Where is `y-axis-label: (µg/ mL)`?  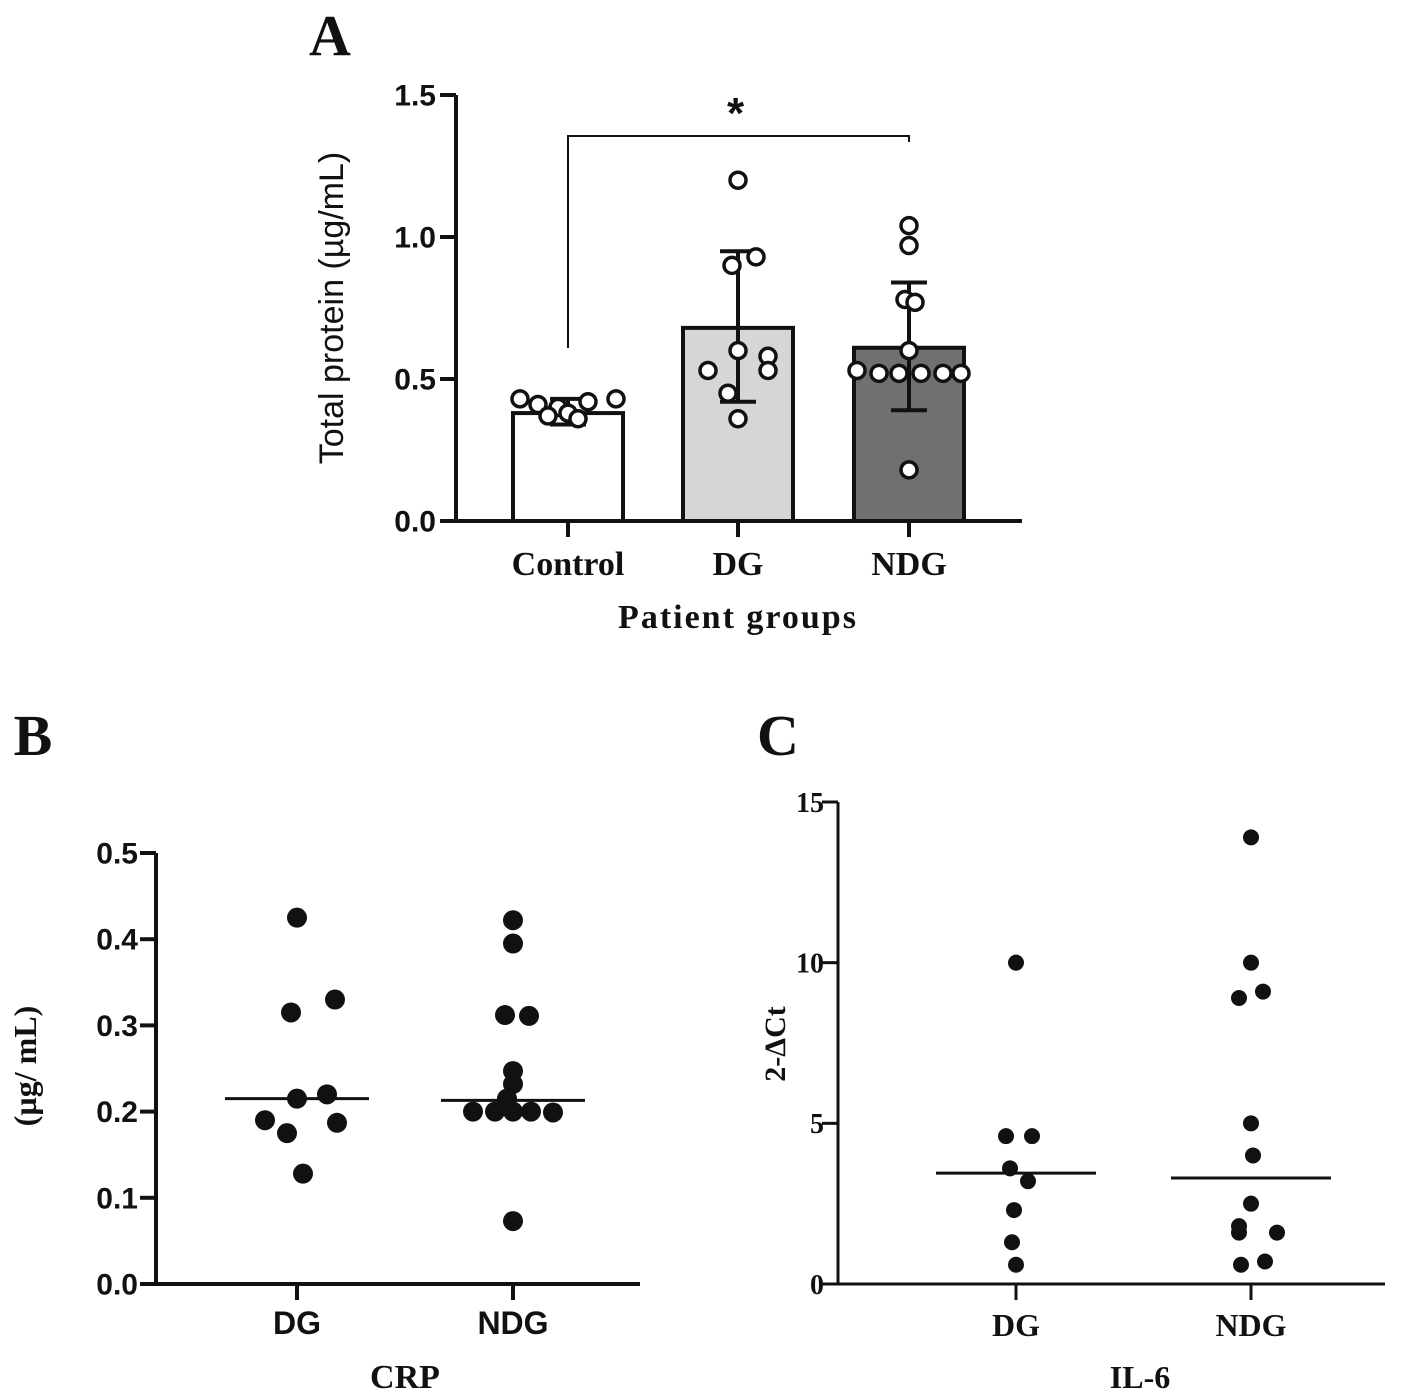
y-axis-label: (µg/ mL) is located at coordinates (25, 1066).